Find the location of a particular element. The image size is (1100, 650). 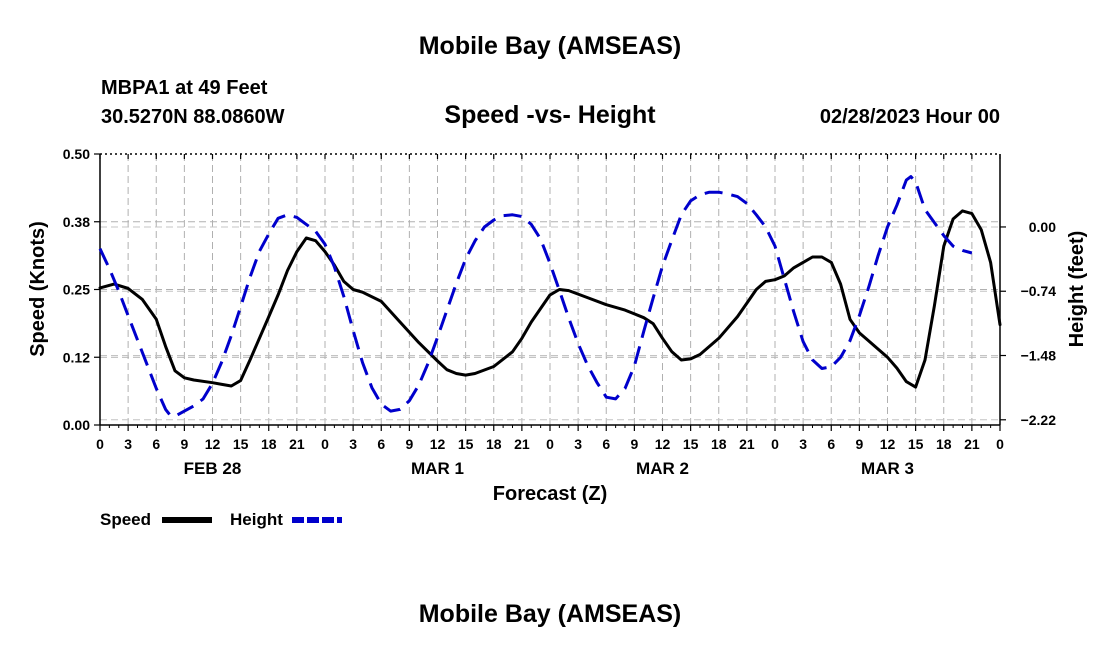

date-label: MAR 2 is located at coordinates (662, 468).